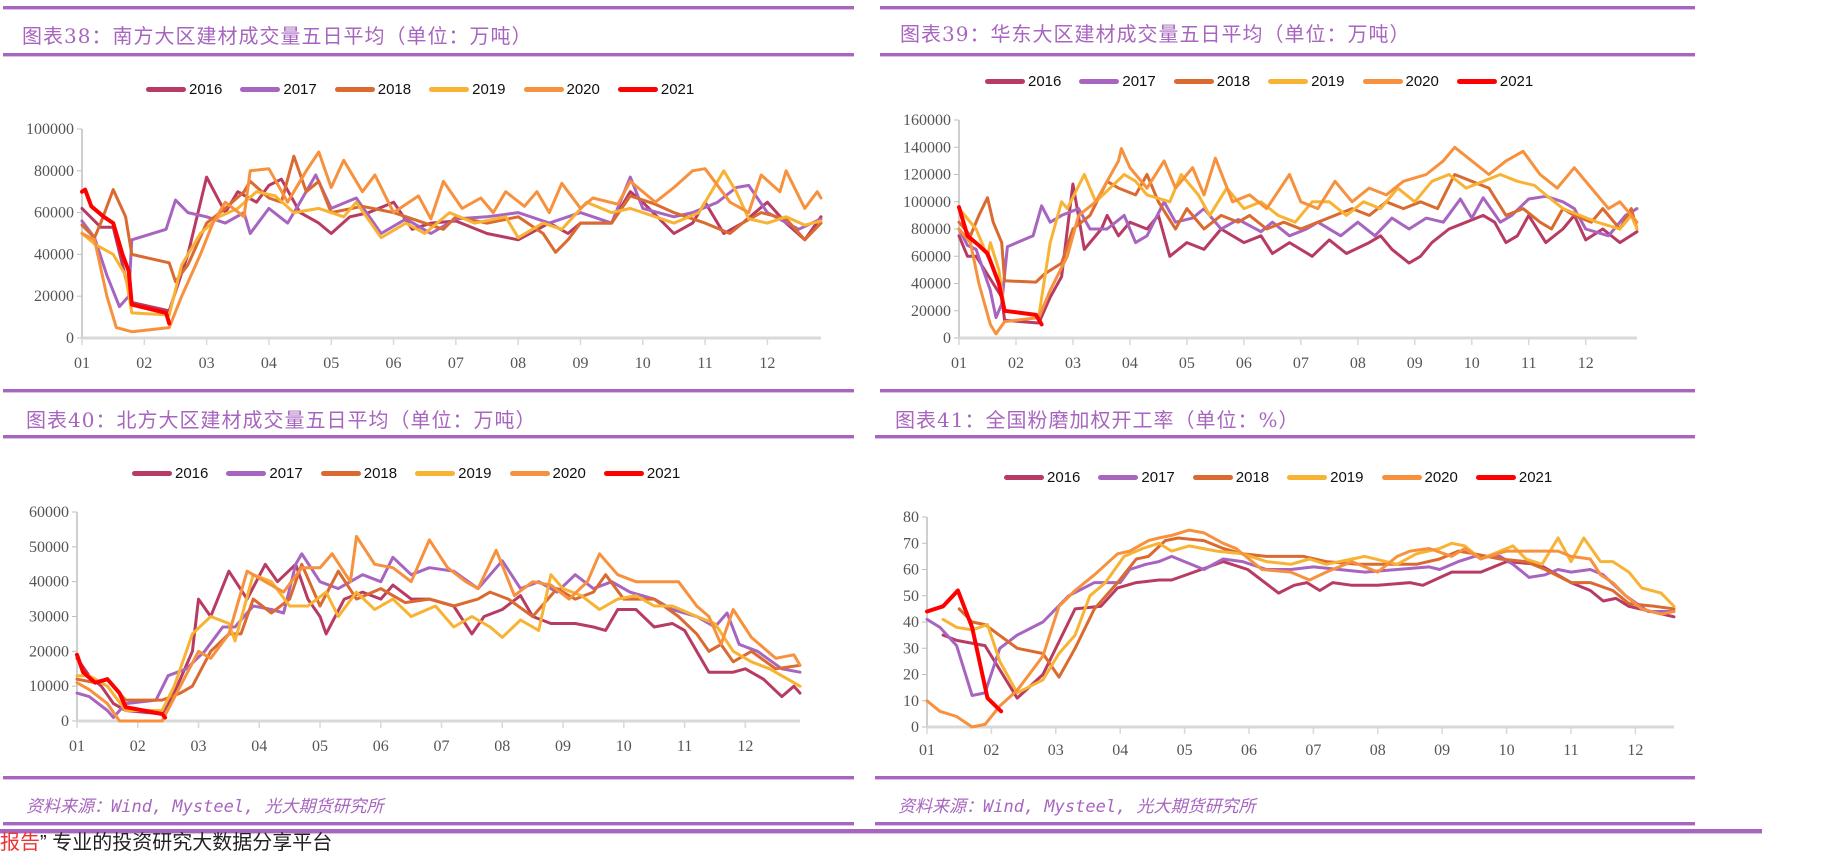 The height and width of the screenshot is (855, 1838). Describe the element at coordinates (947, 338) in the screenshot. I see `y-tick-label: 0` at that location.